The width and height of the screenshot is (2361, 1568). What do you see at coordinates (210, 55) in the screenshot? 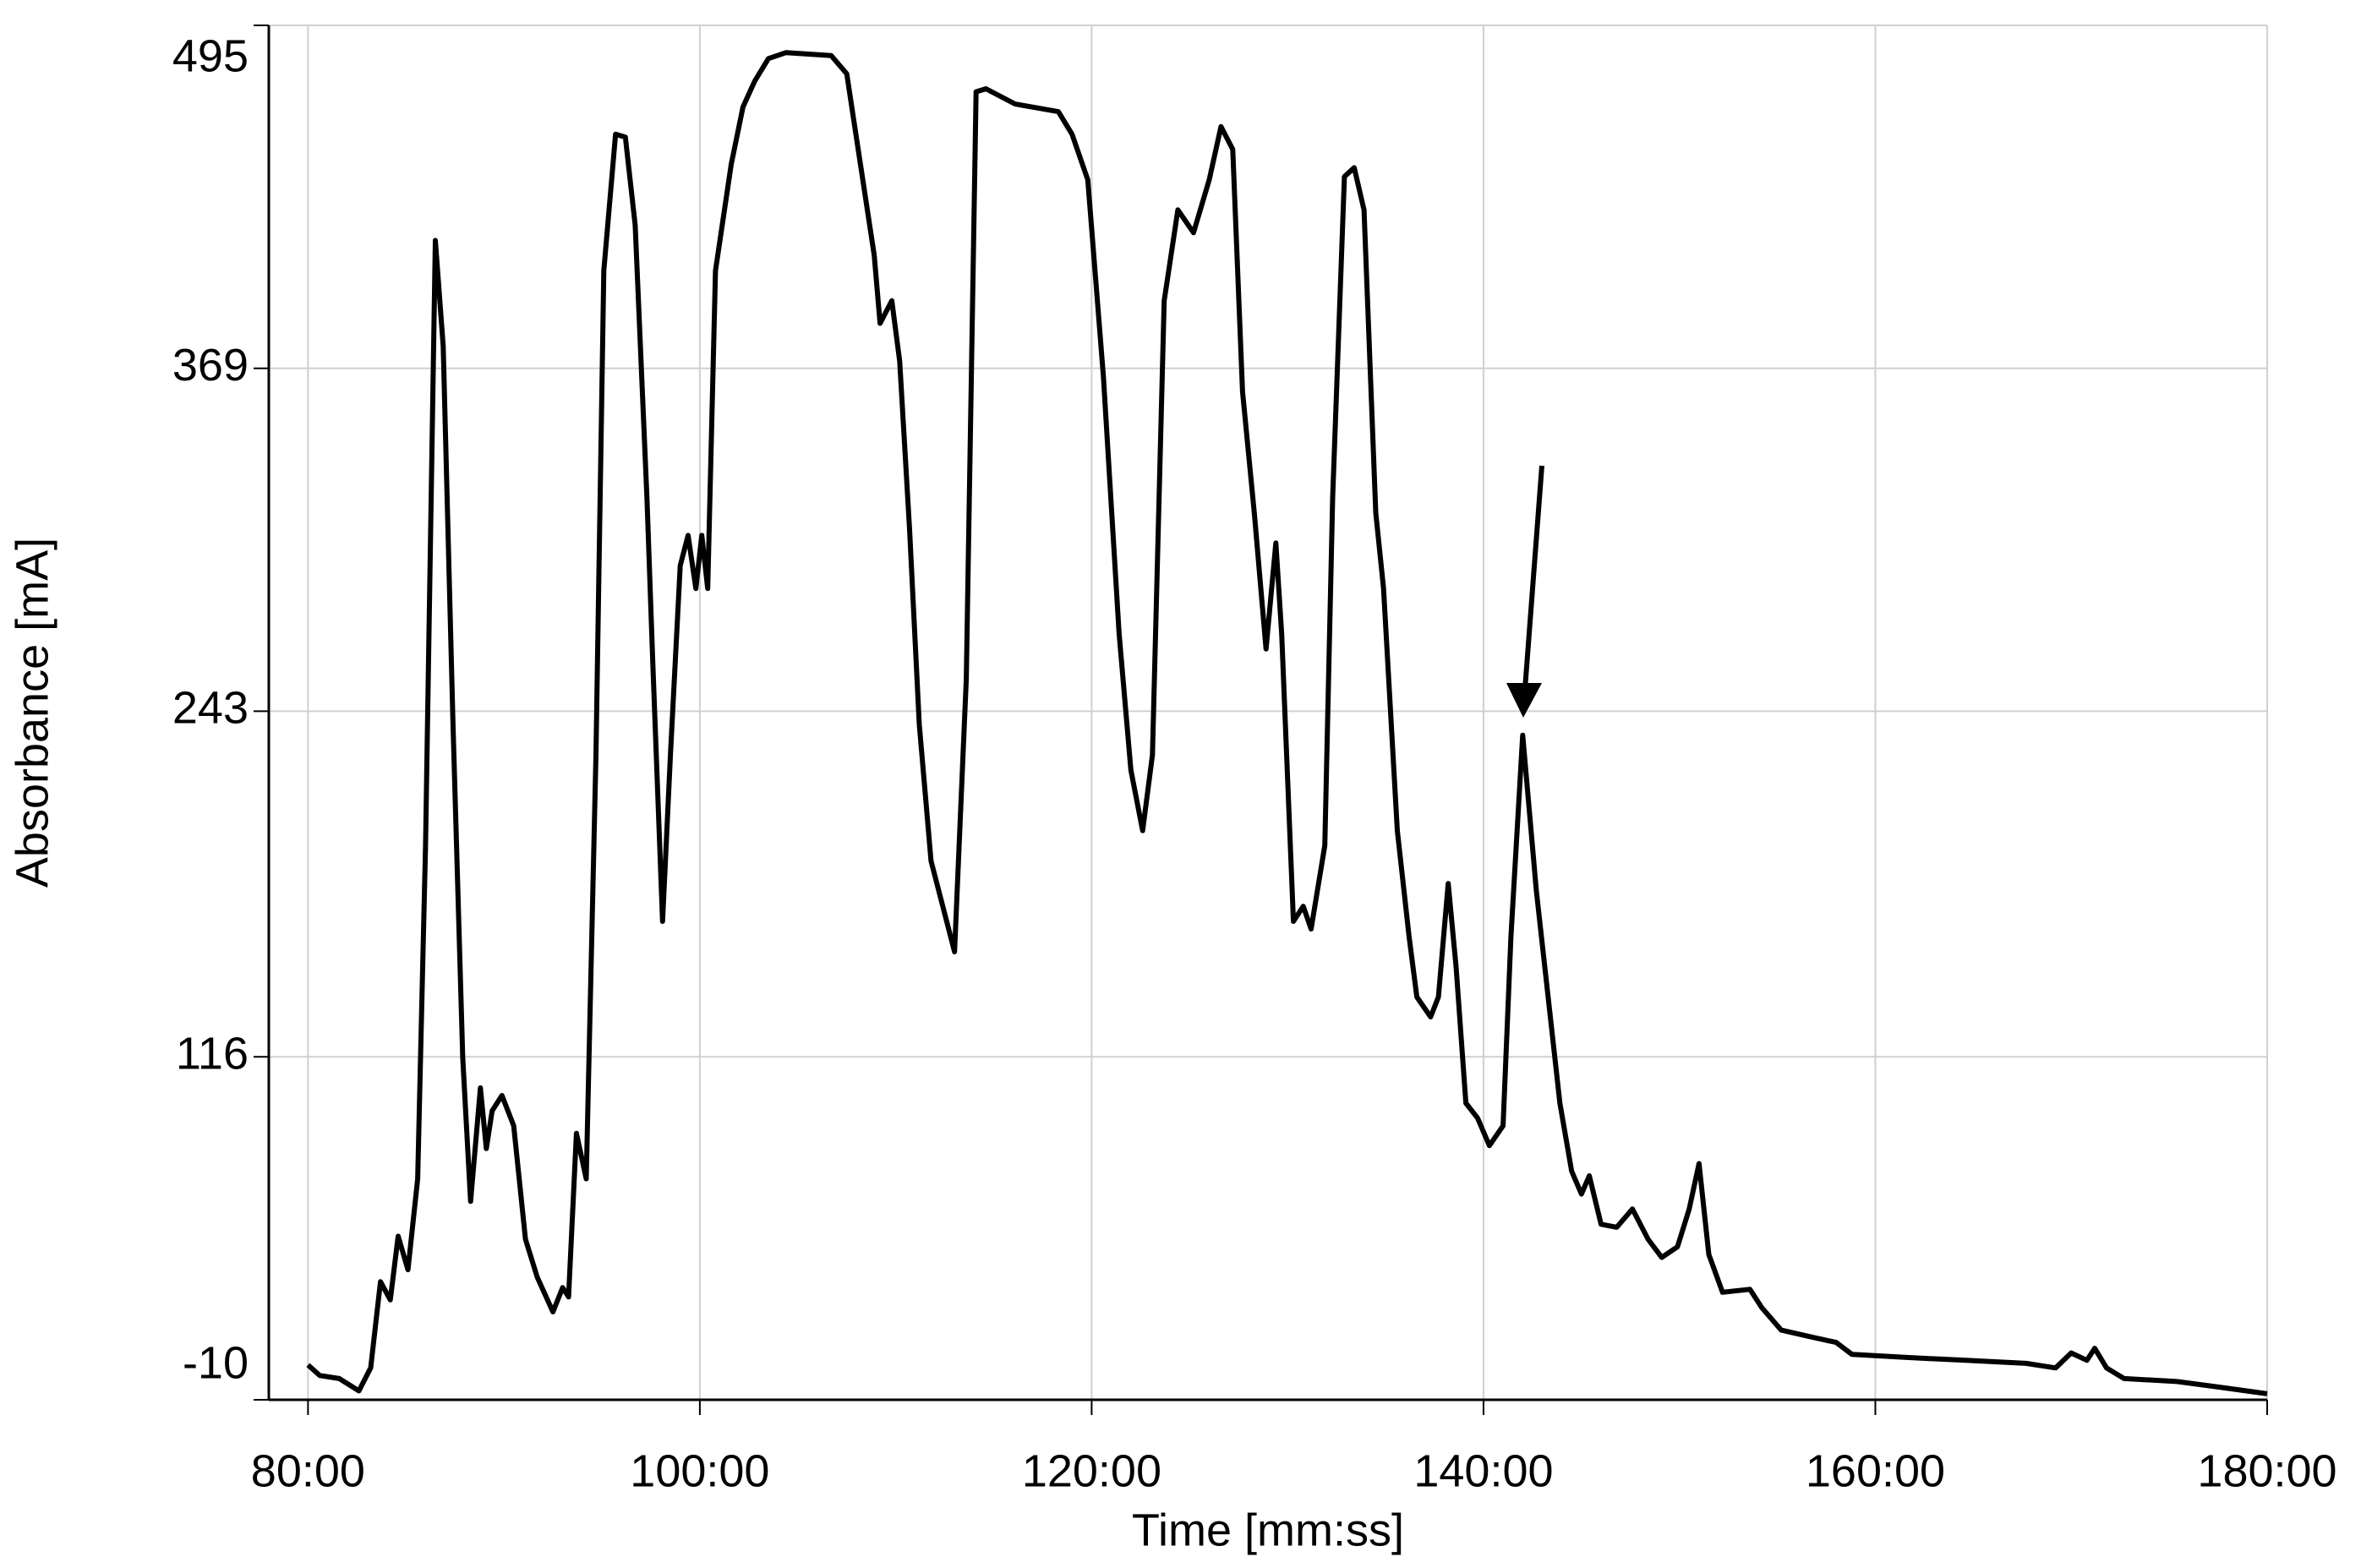
I see `y-tick-label: 495` at bounding box center [210, 55].